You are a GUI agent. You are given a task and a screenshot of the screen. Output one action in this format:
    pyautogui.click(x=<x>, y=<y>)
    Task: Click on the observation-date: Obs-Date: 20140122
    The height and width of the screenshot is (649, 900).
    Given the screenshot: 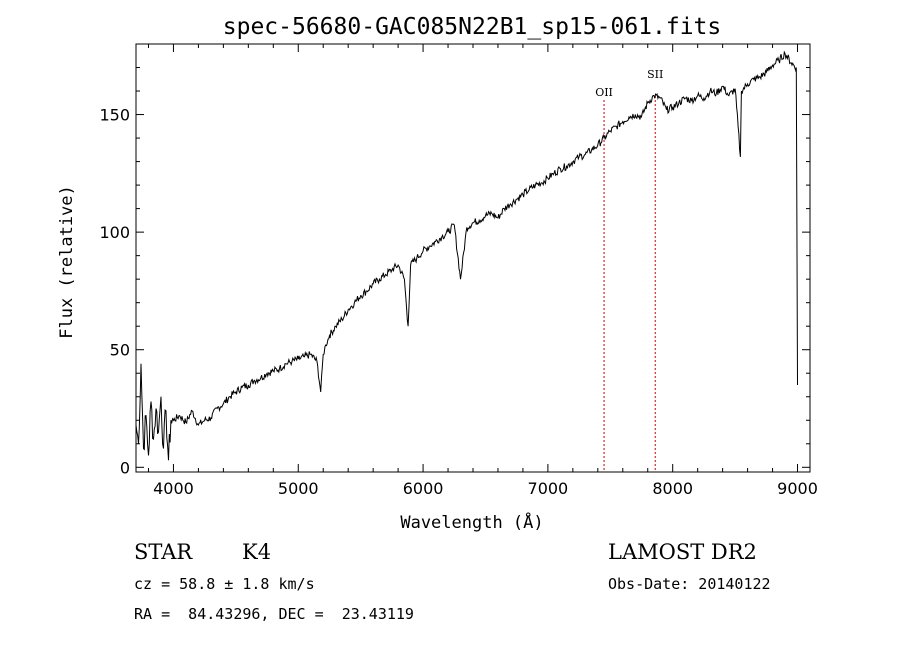 What is the action you would take?
    pyautogui.click(x=689, y=584)
    